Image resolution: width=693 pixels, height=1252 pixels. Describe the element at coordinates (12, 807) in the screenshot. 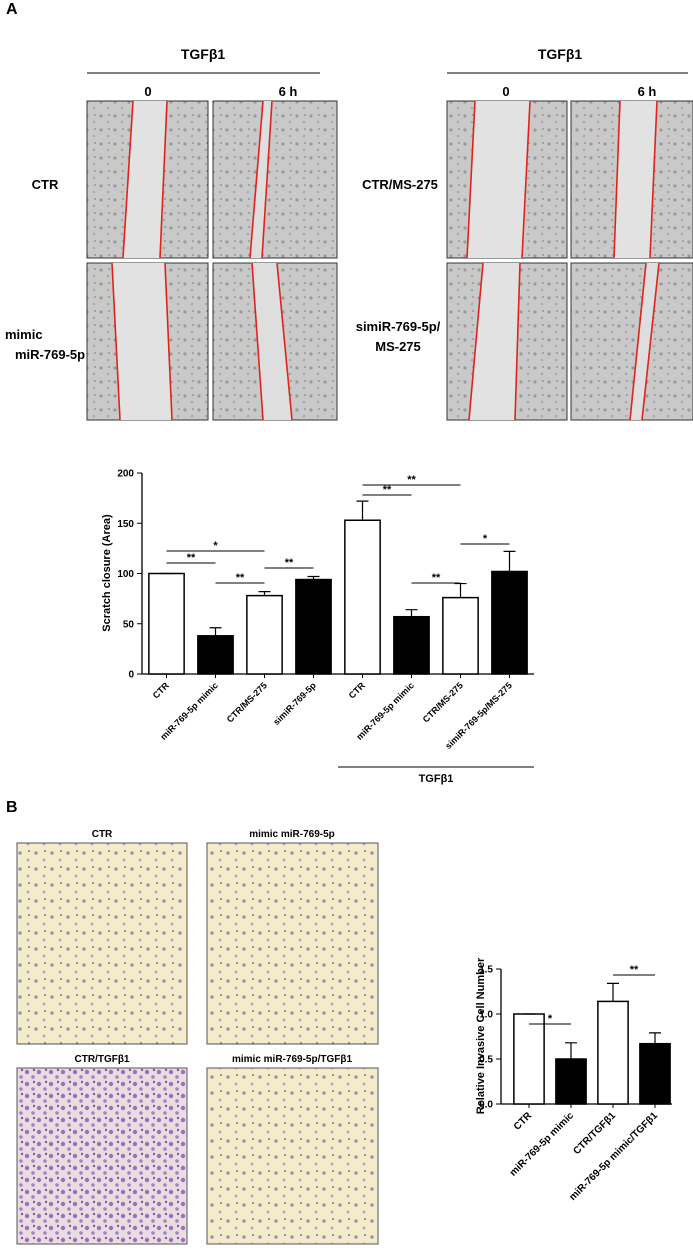

I see `panel-label: B` at that location.